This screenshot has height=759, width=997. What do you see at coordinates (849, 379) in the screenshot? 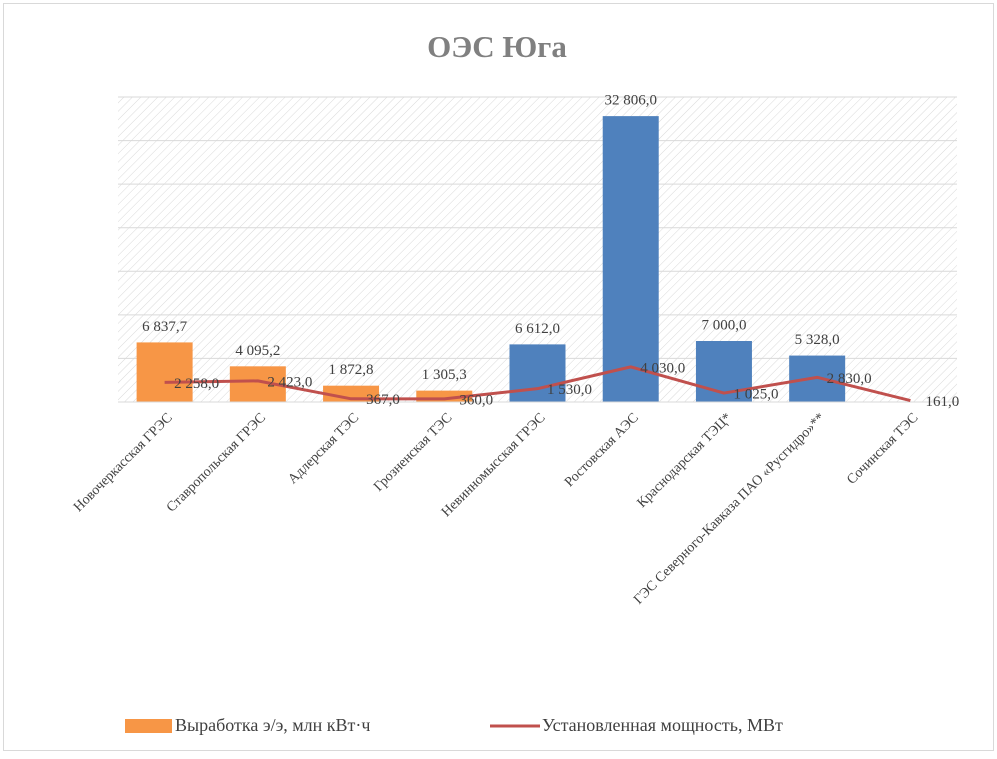
I see `line-value-label: 2 830,0` at bounding box center [849, 379].